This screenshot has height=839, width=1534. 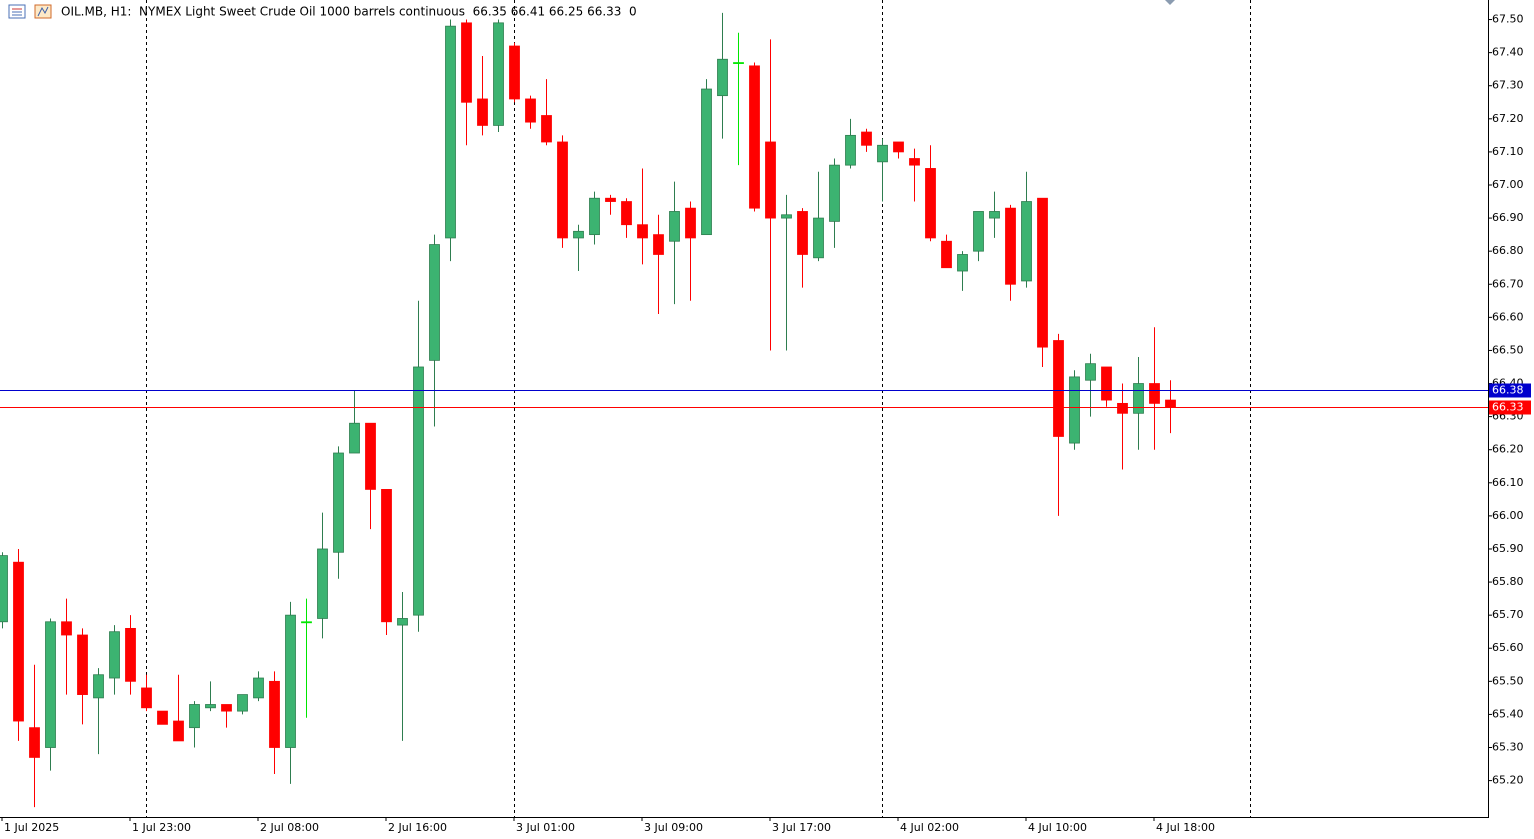 I want to click on y-tick-label: 67.40, so click(x=1508, y=52).